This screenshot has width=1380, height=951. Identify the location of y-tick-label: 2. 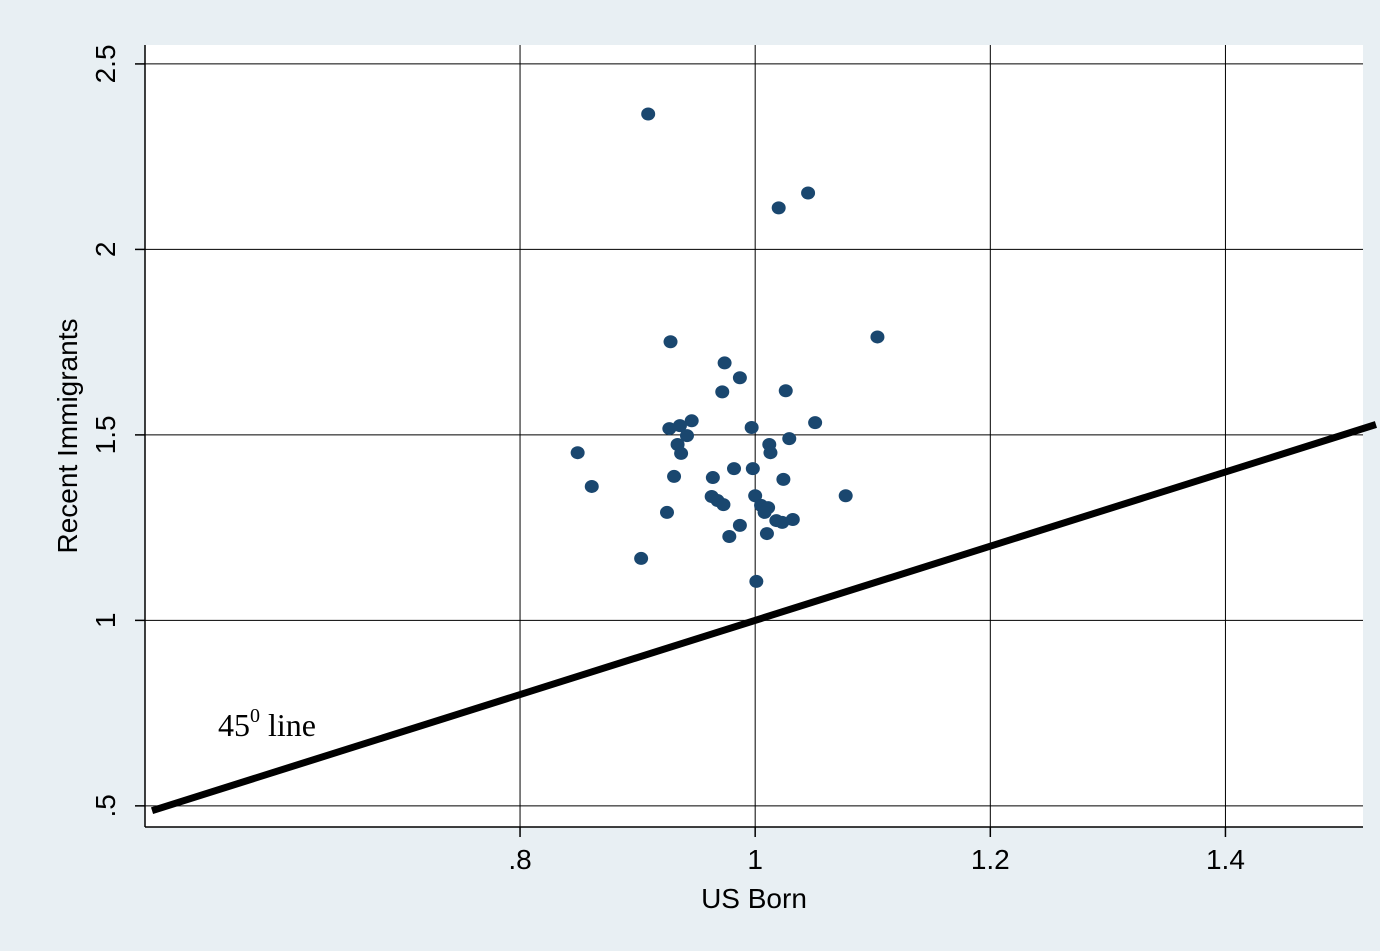
(105, 250).